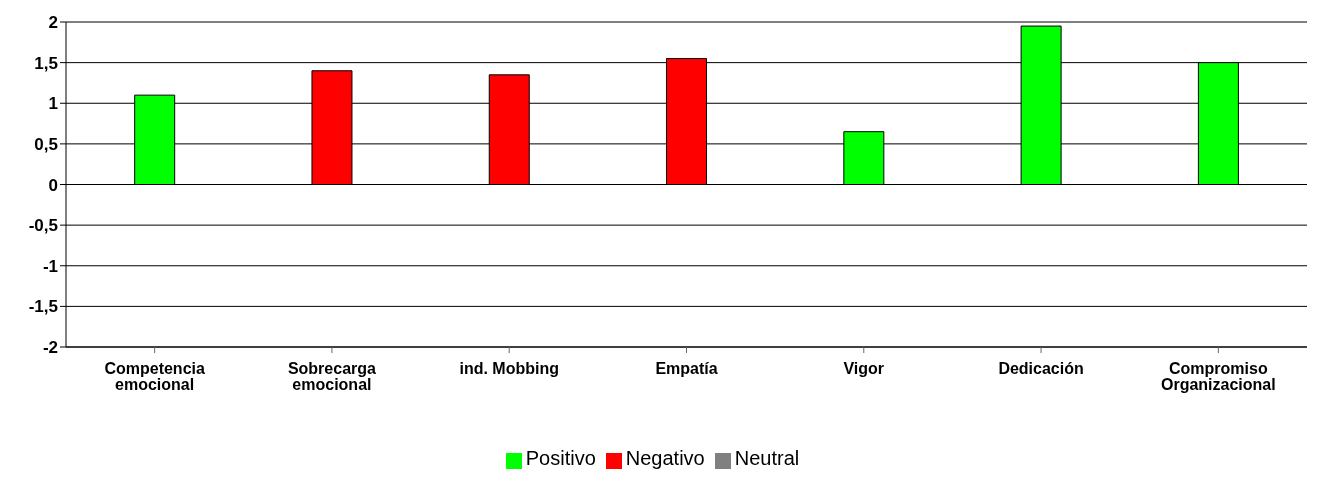 This screenshot has height=488, width=1325. Describe the element at coordinates (1041, 369) in the screenshot. I see `x-tick-label: Dedicación` at that location.